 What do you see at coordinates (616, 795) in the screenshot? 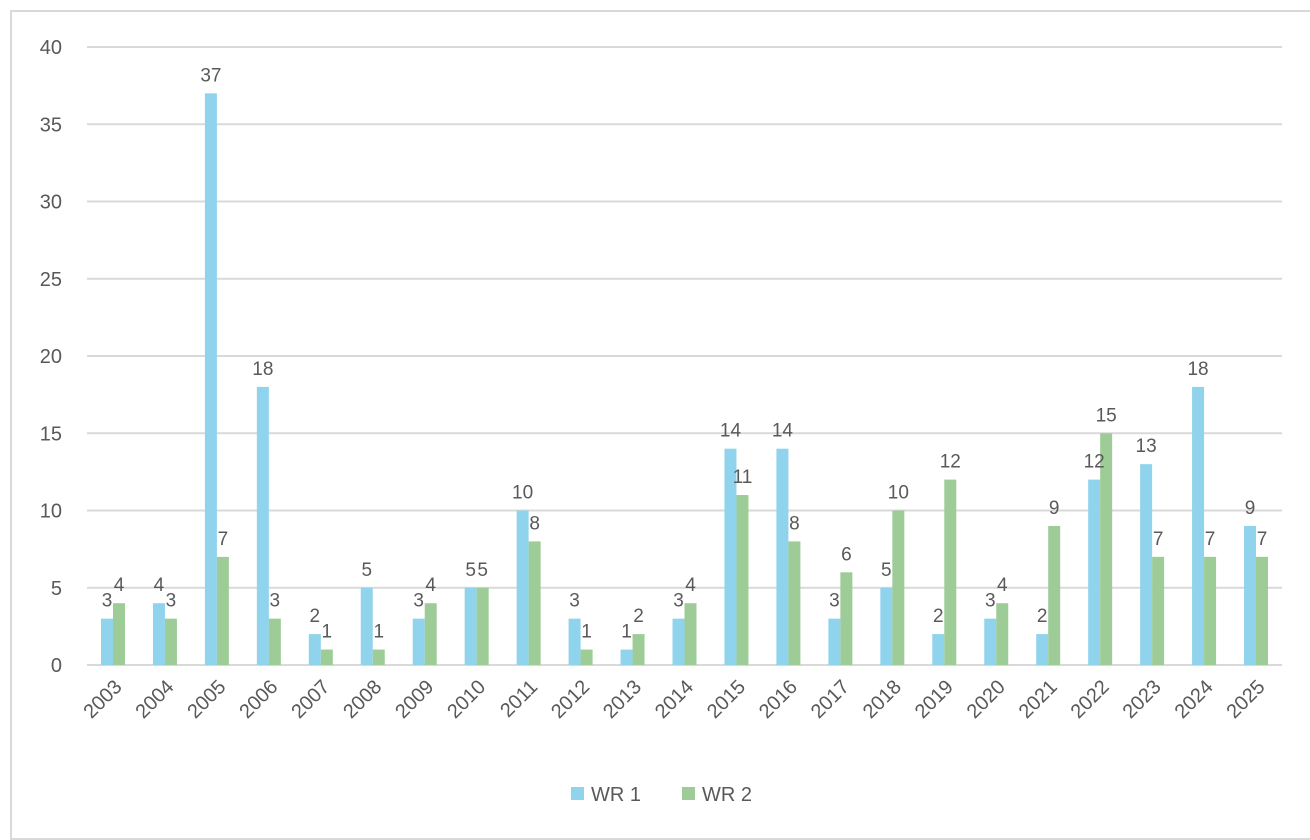
I see `legend-label-wr-1: WR 1` at bounding box center [616, 795].